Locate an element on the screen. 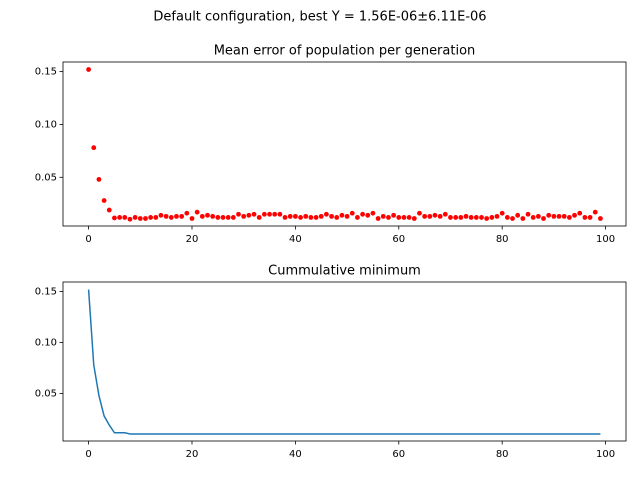 The height and width of the screenshot is (480, 640). y-tick-label: 0.05 is located at coordinates (46, 177).